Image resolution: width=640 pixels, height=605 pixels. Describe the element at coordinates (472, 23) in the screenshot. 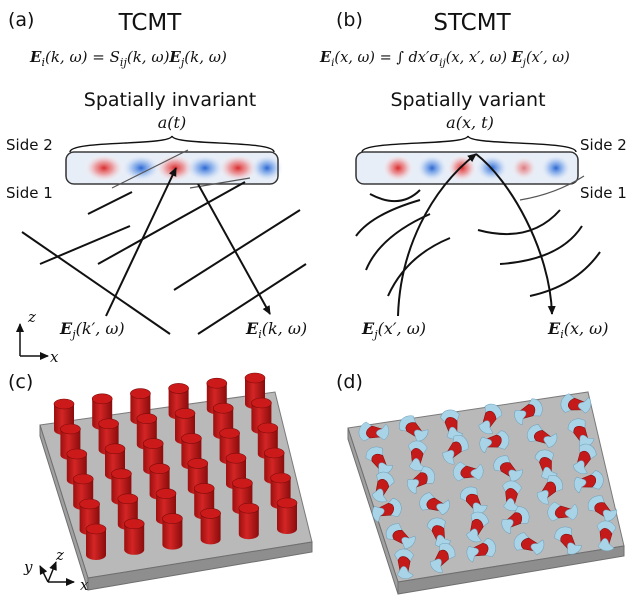

I see `panel-b-title: STCMT` at that location.